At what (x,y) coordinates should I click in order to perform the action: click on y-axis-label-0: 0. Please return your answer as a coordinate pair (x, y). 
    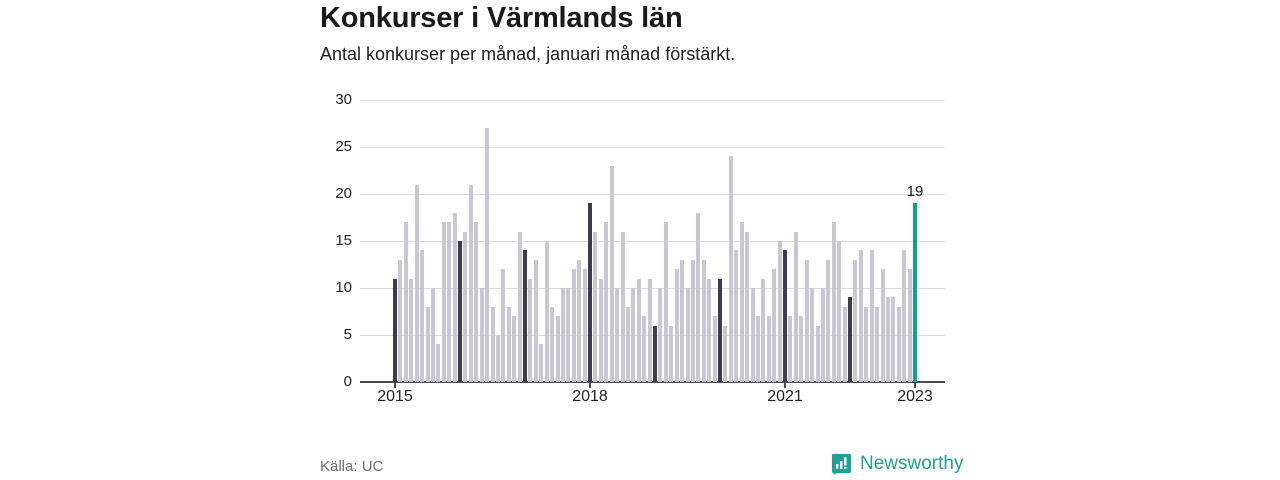
    Looking at the image, I should click on (347, 381).